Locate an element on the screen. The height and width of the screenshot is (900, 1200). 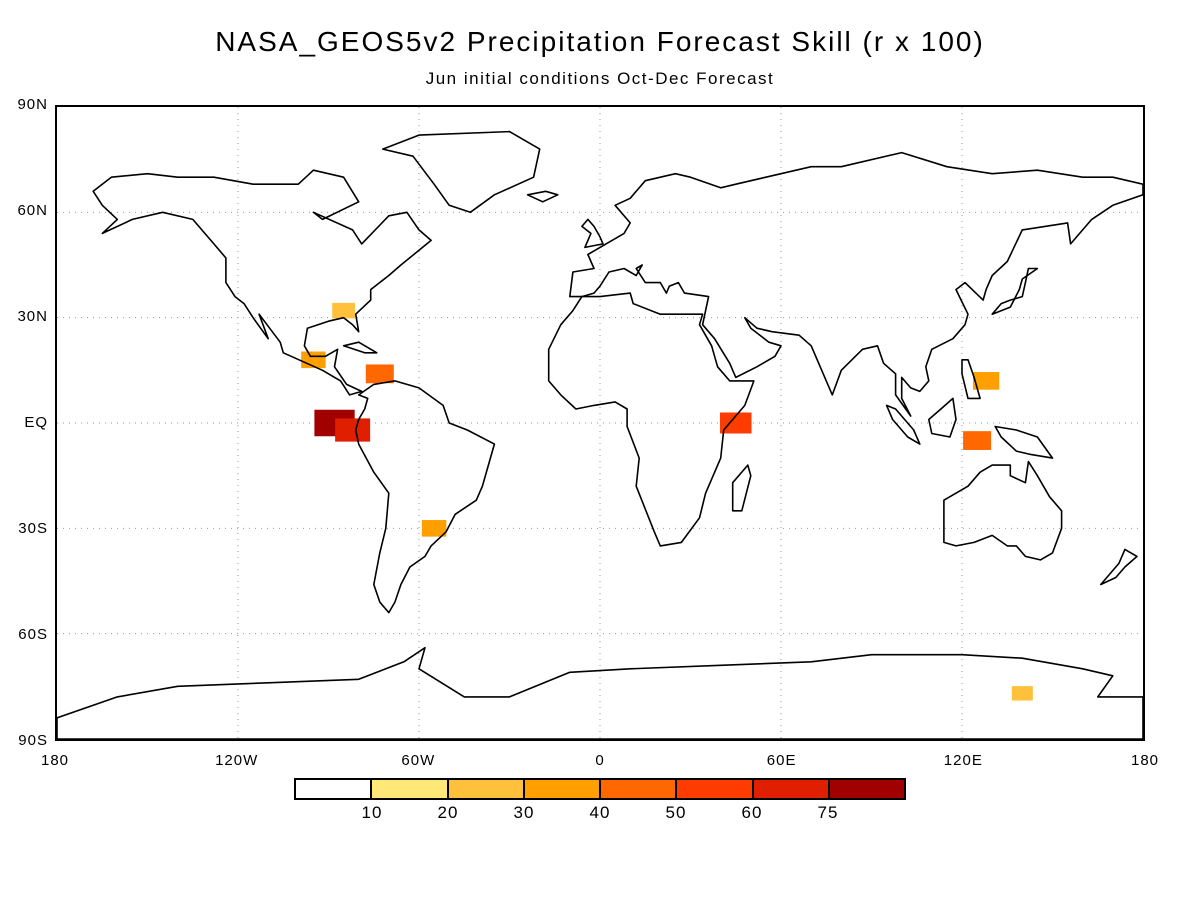
coastline-japan is located at coordinates (1015, 291).